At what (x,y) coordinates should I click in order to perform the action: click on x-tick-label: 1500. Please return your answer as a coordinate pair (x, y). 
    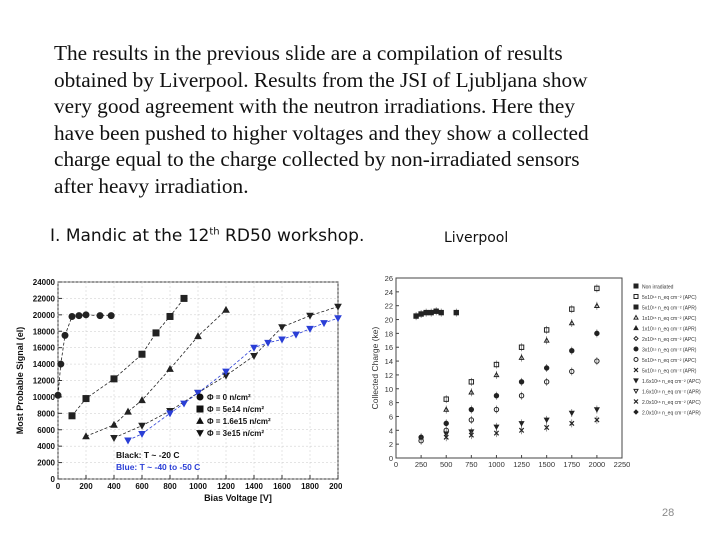
    Looking at the image, I should click on (546, 464).